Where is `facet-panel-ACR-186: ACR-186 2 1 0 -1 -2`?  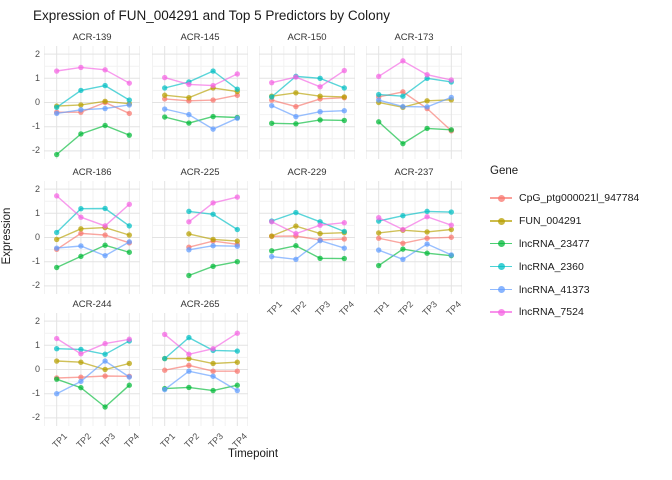 facet-panel-ACR-186: ACR-186 2 1 0 -1 -2 is located at coordinates (86, 230).